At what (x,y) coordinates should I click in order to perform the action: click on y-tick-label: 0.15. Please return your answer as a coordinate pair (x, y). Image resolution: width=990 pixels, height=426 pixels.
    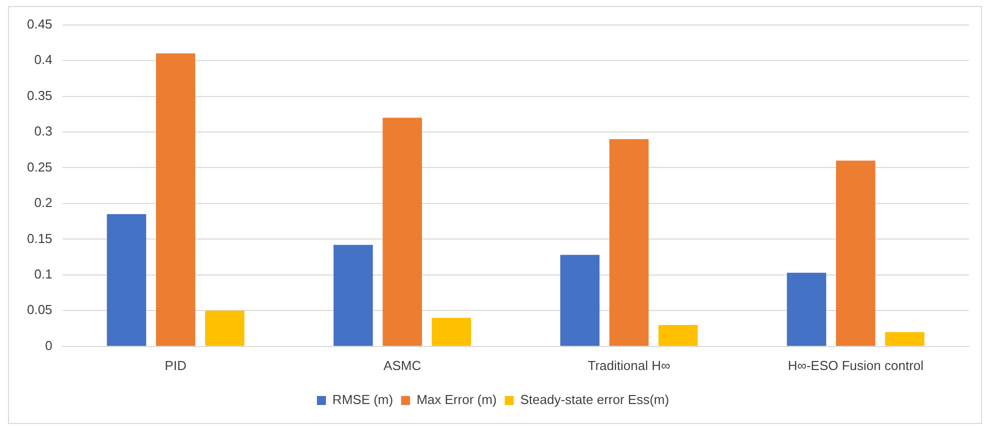
    Looking at the image, I should click on (39, 238).